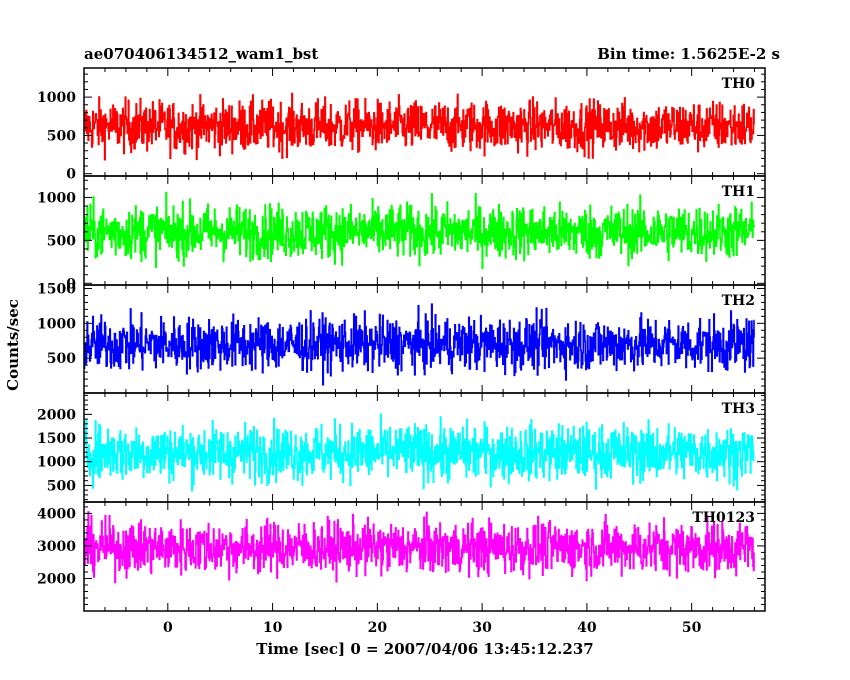  I want to click on y-tick-label-th3: 2000, so click(56, 415).